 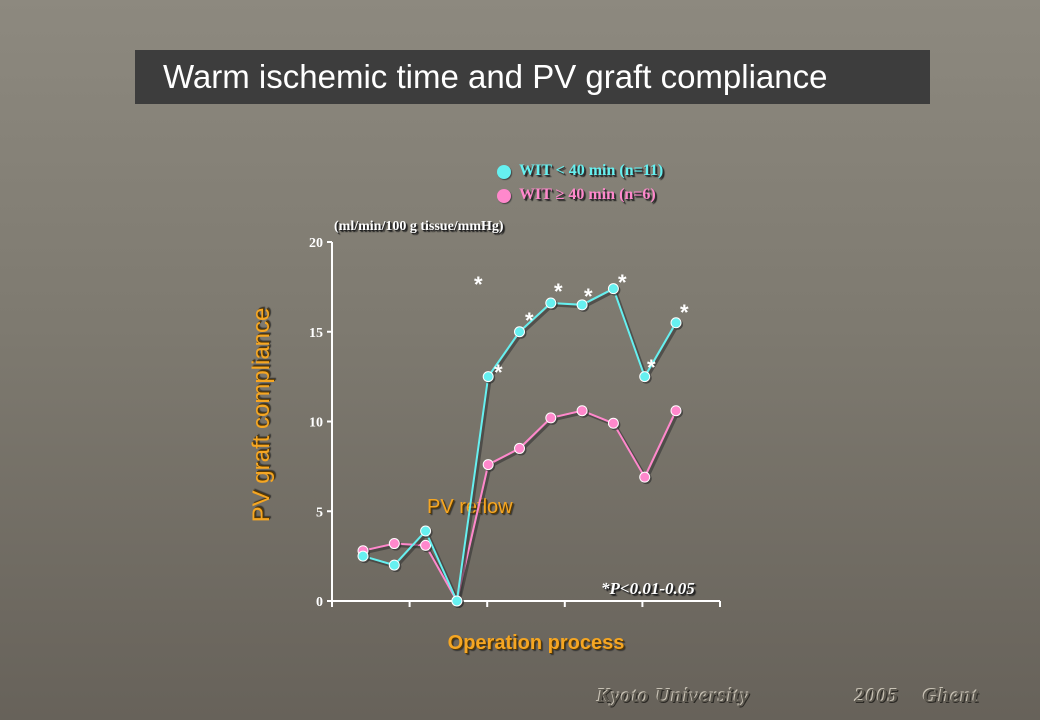 I want to click on significance-note: *P<0.01-0.05, so click(x=648, y=588).